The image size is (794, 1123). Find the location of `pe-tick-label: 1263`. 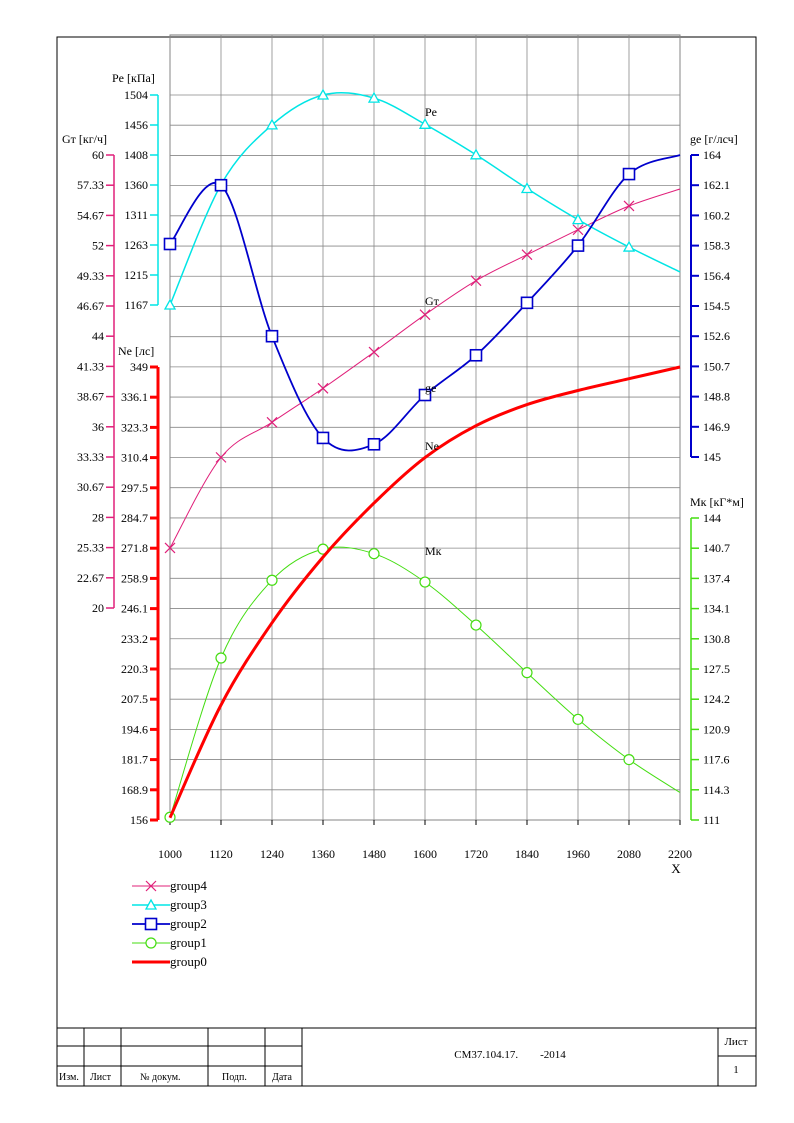

pe-tick-label: 1263 is located at coordinates (136, 245).